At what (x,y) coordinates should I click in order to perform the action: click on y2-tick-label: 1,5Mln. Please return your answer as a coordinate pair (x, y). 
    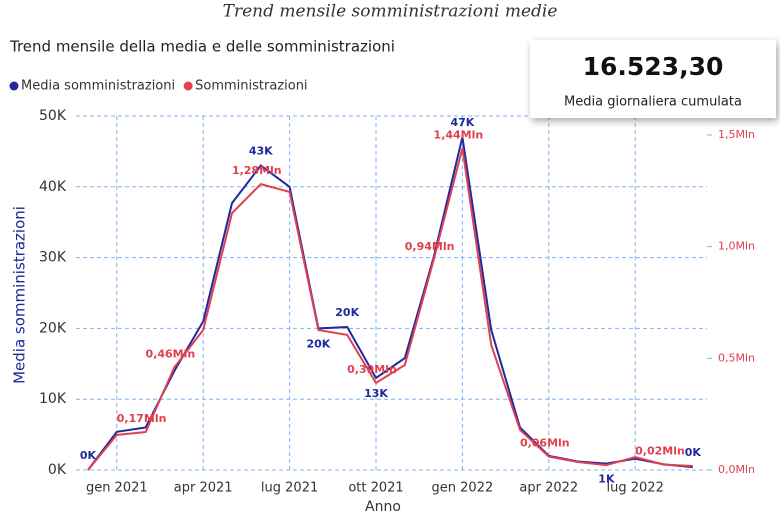
    Looking at the image, I should click on (736, 134).